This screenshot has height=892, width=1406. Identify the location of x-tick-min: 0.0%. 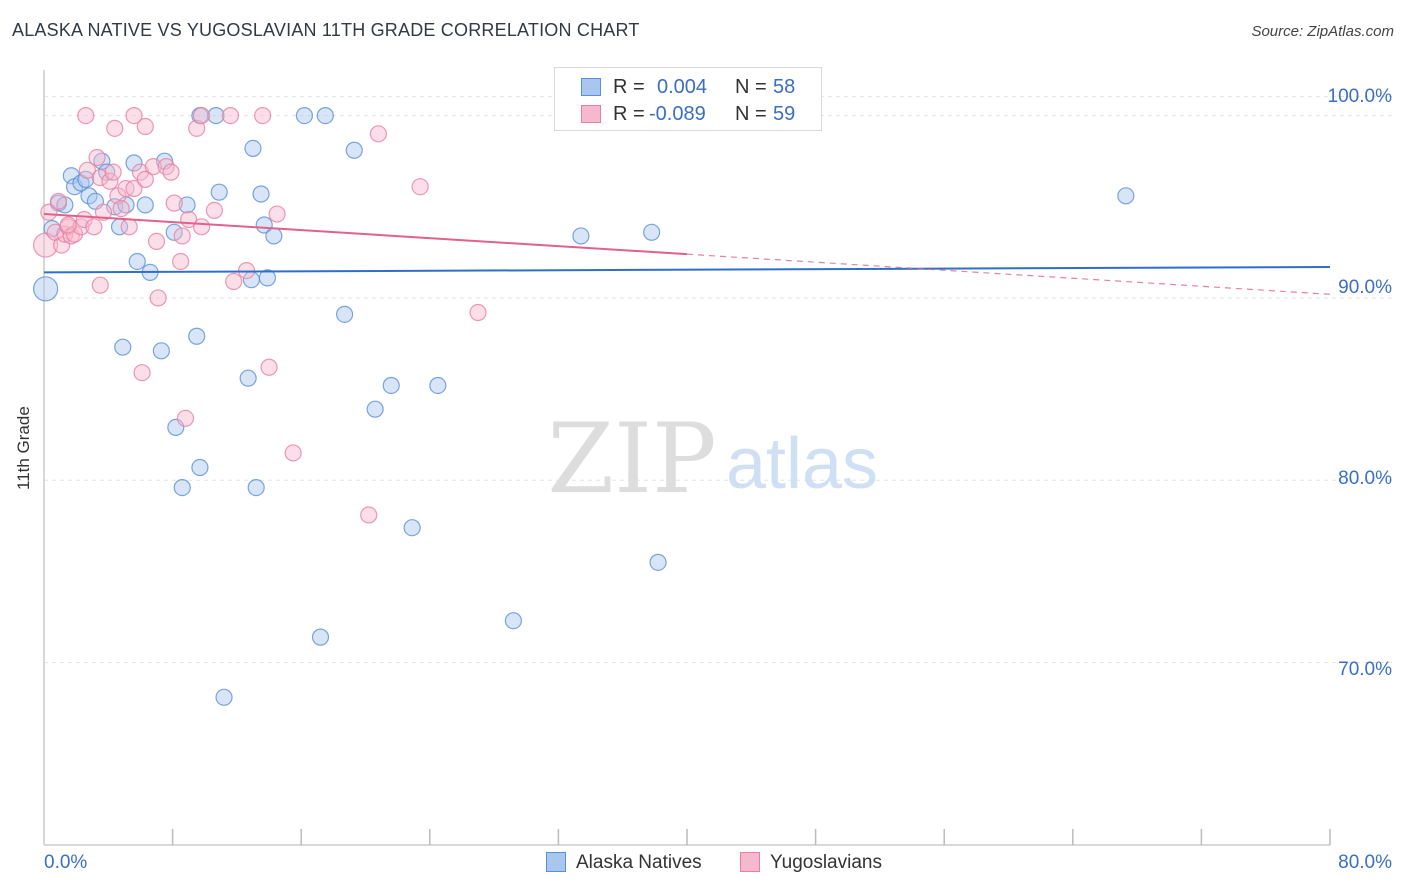
(66, 862).